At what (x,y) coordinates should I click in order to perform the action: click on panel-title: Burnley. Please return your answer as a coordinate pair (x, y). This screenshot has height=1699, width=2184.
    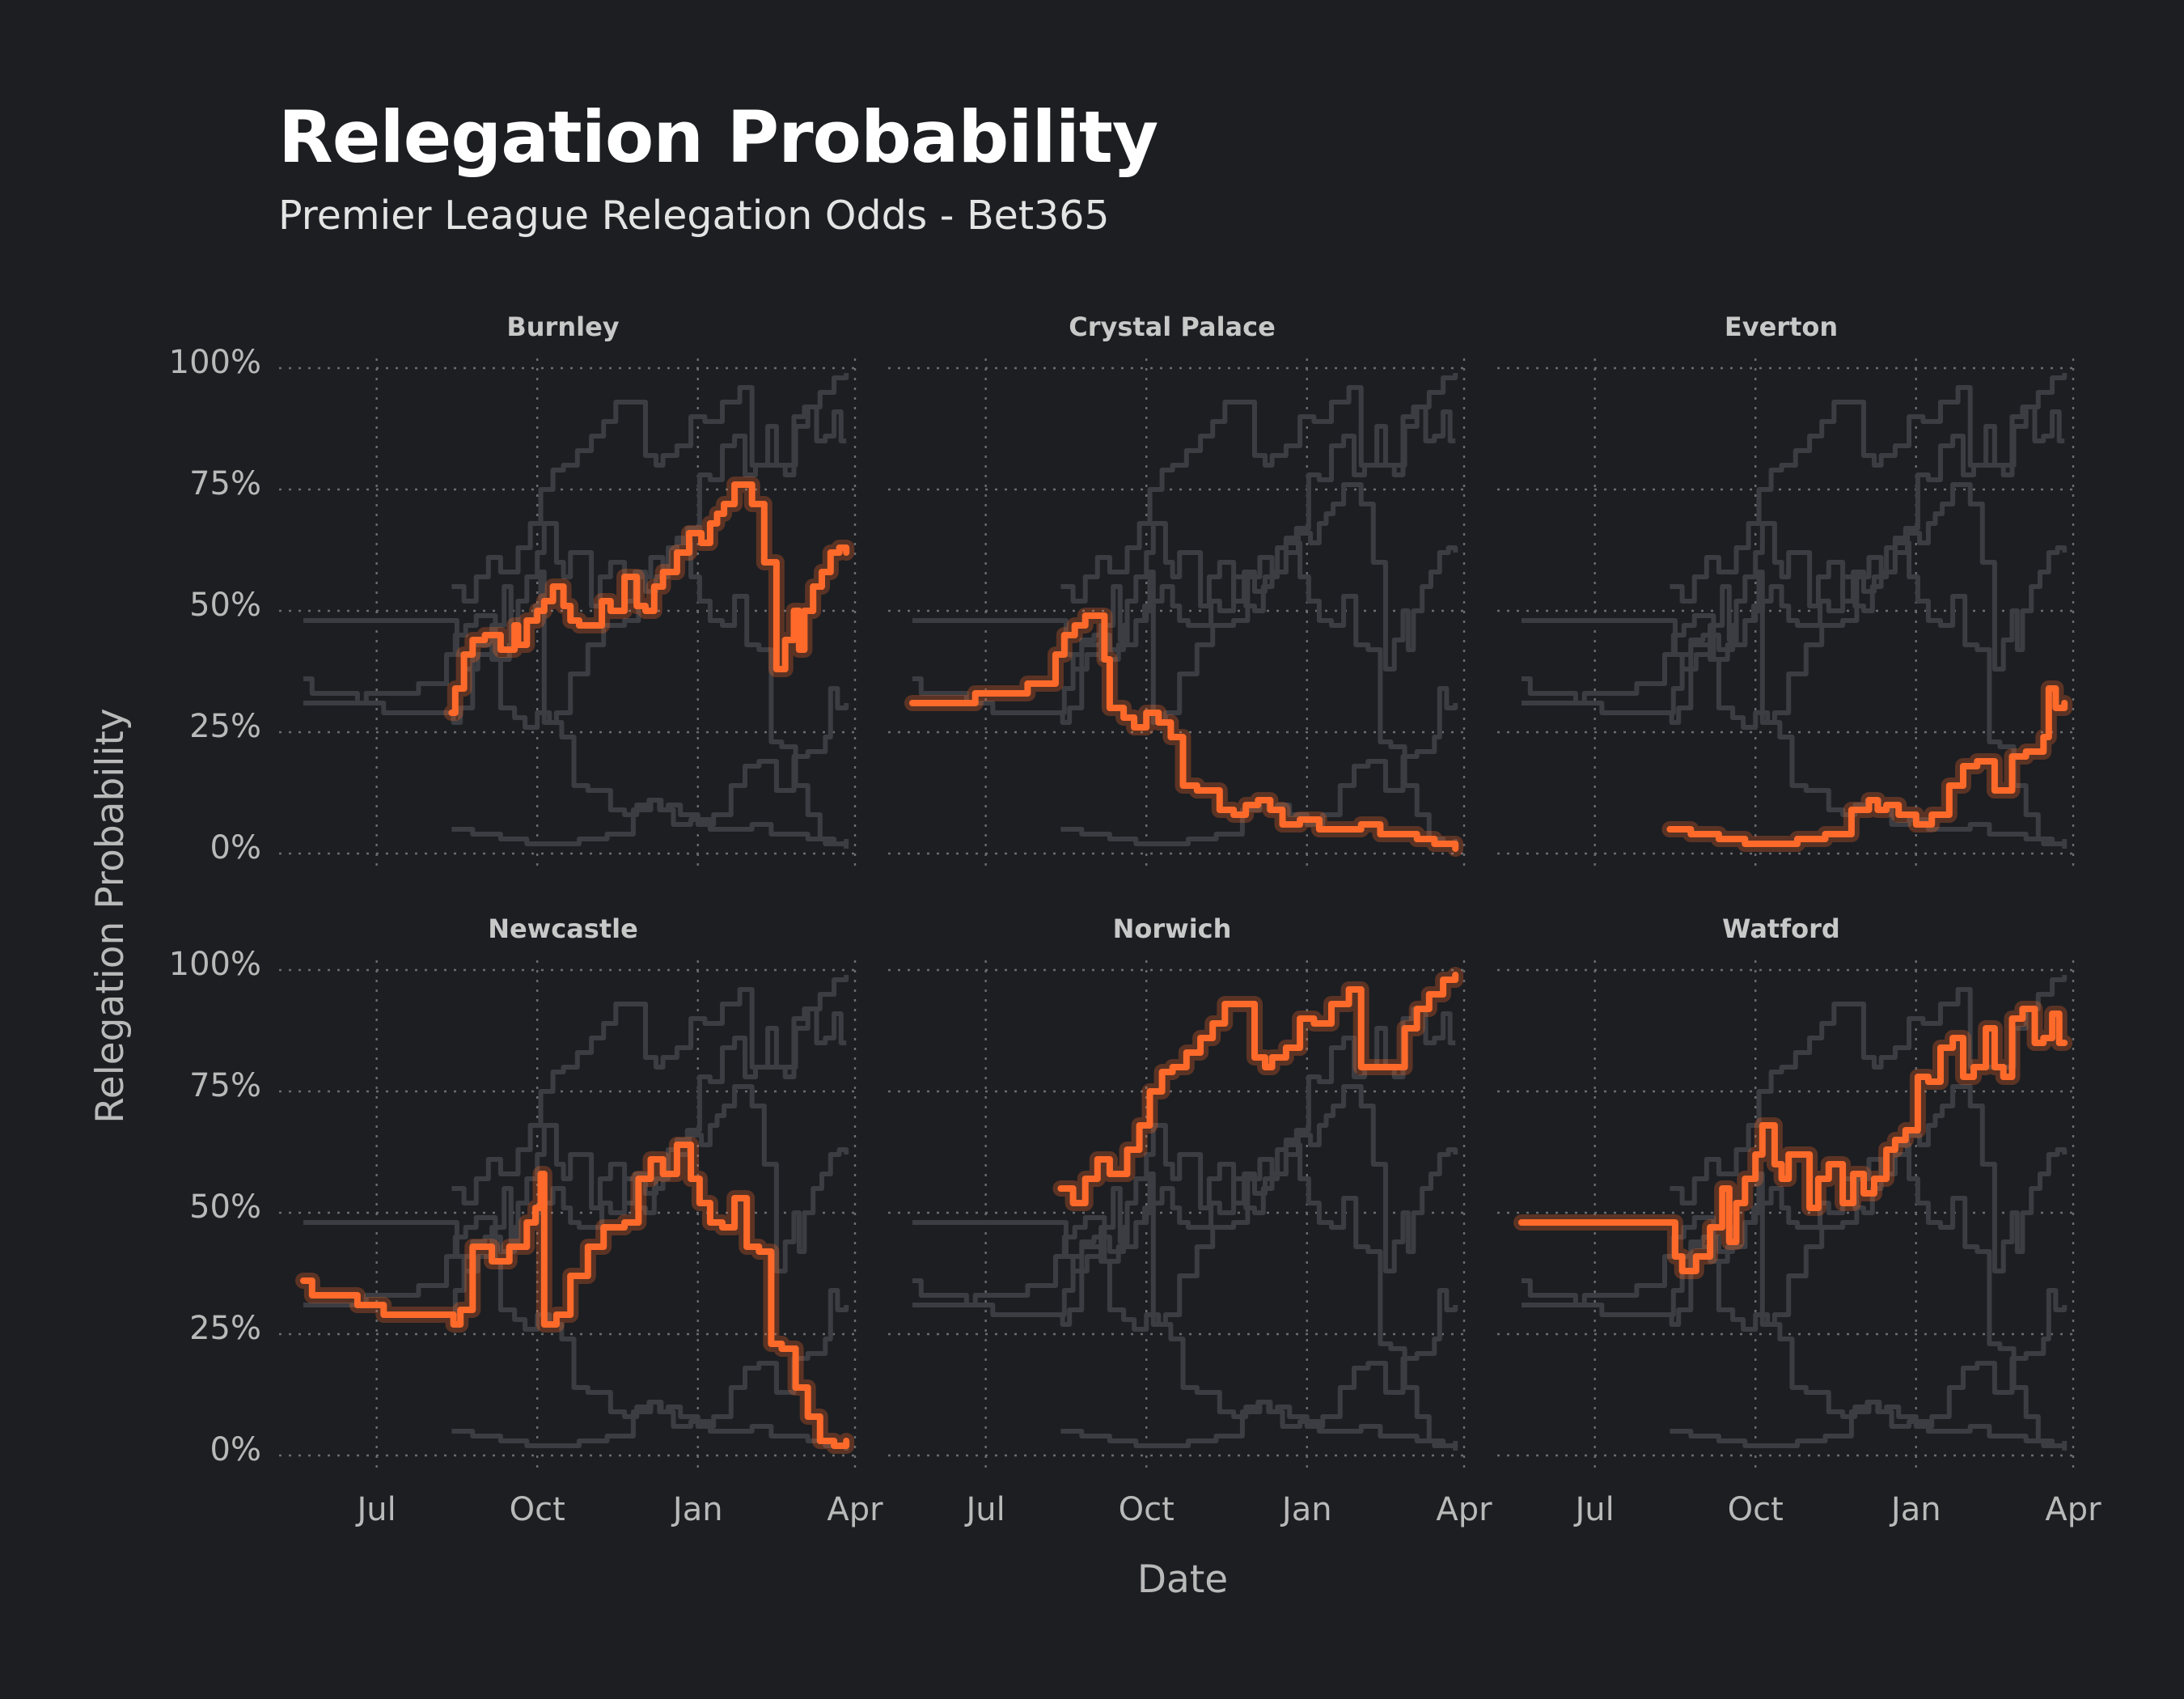
    Looking at the image, I should click on (562, 326).